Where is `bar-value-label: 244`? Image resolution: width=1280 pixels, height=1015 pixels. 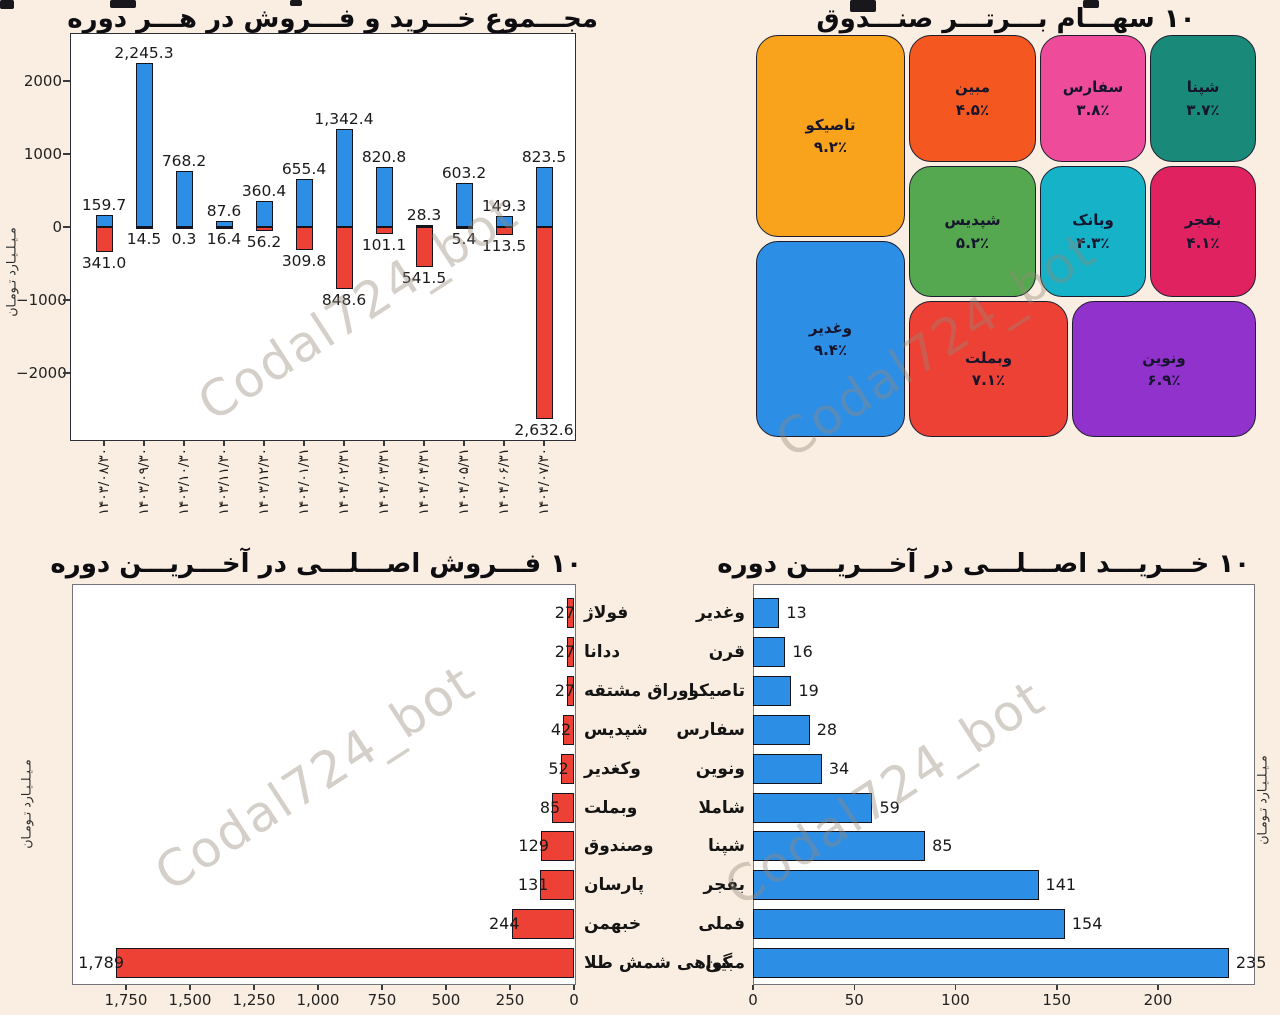
bar-value-label: 244 is located at coordinates (504, 924).